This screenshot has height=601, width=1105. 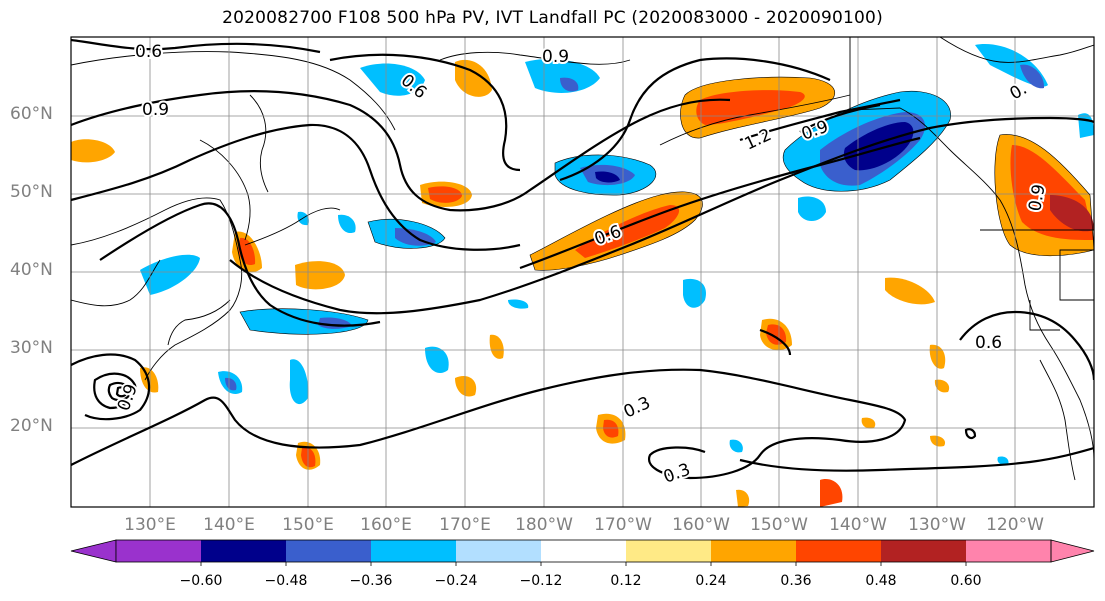 I want to click on contour-0-9-mid, so click(x=240, y=264).